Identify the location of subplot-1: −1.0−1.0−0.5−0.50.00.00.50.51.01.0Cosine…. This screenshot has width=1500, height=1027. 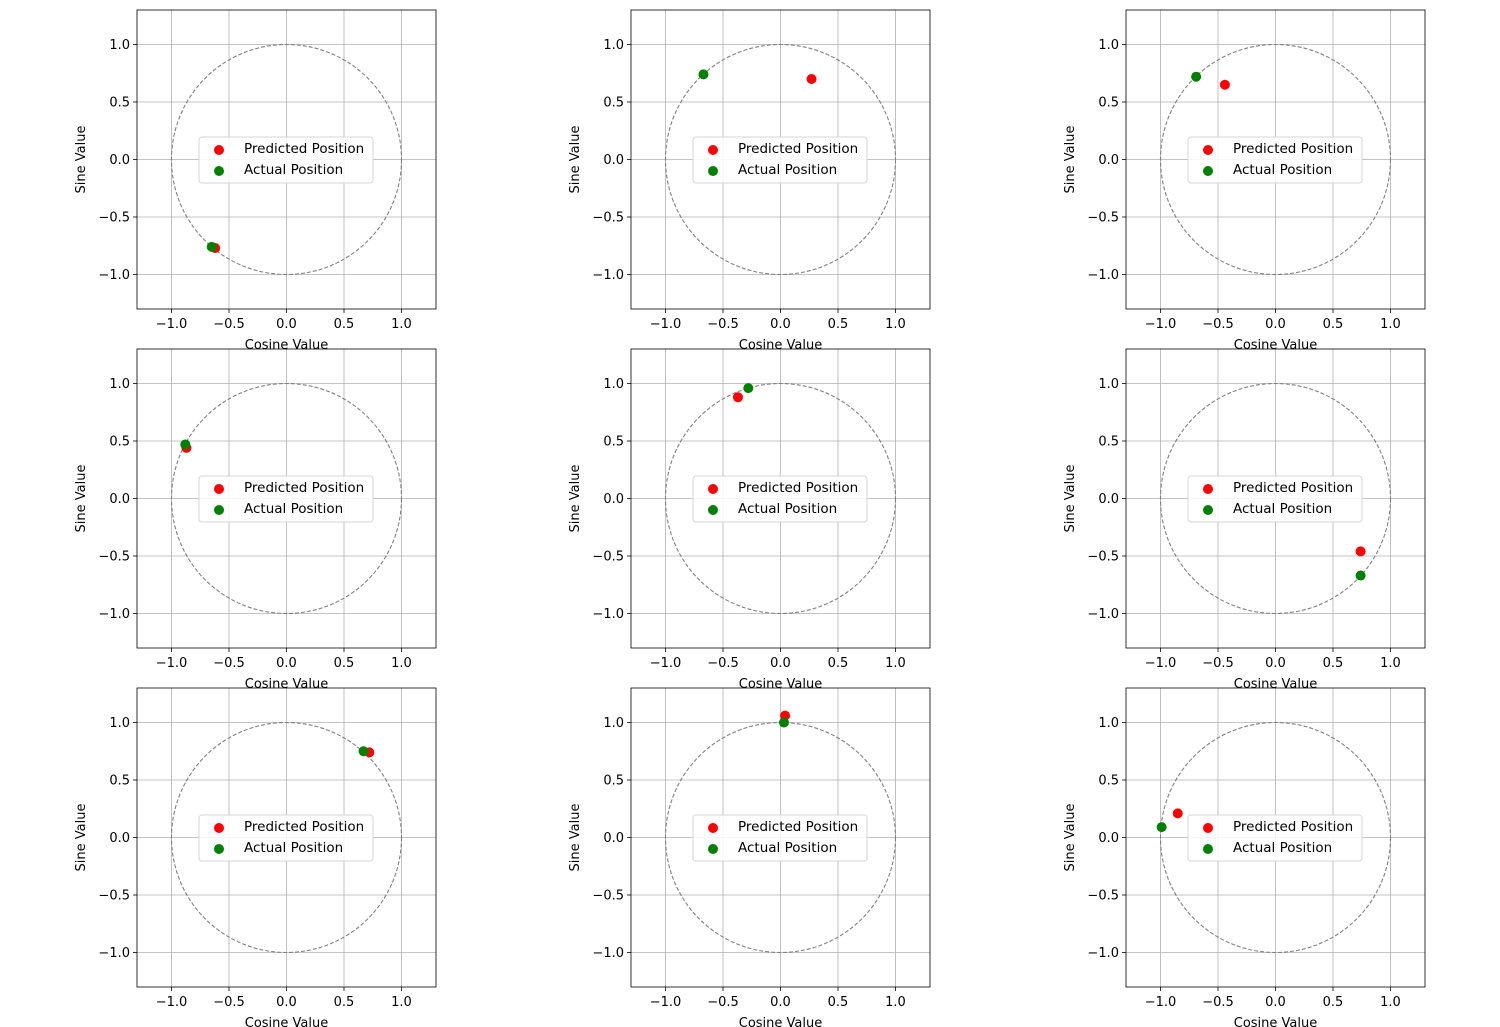
(255, 181).